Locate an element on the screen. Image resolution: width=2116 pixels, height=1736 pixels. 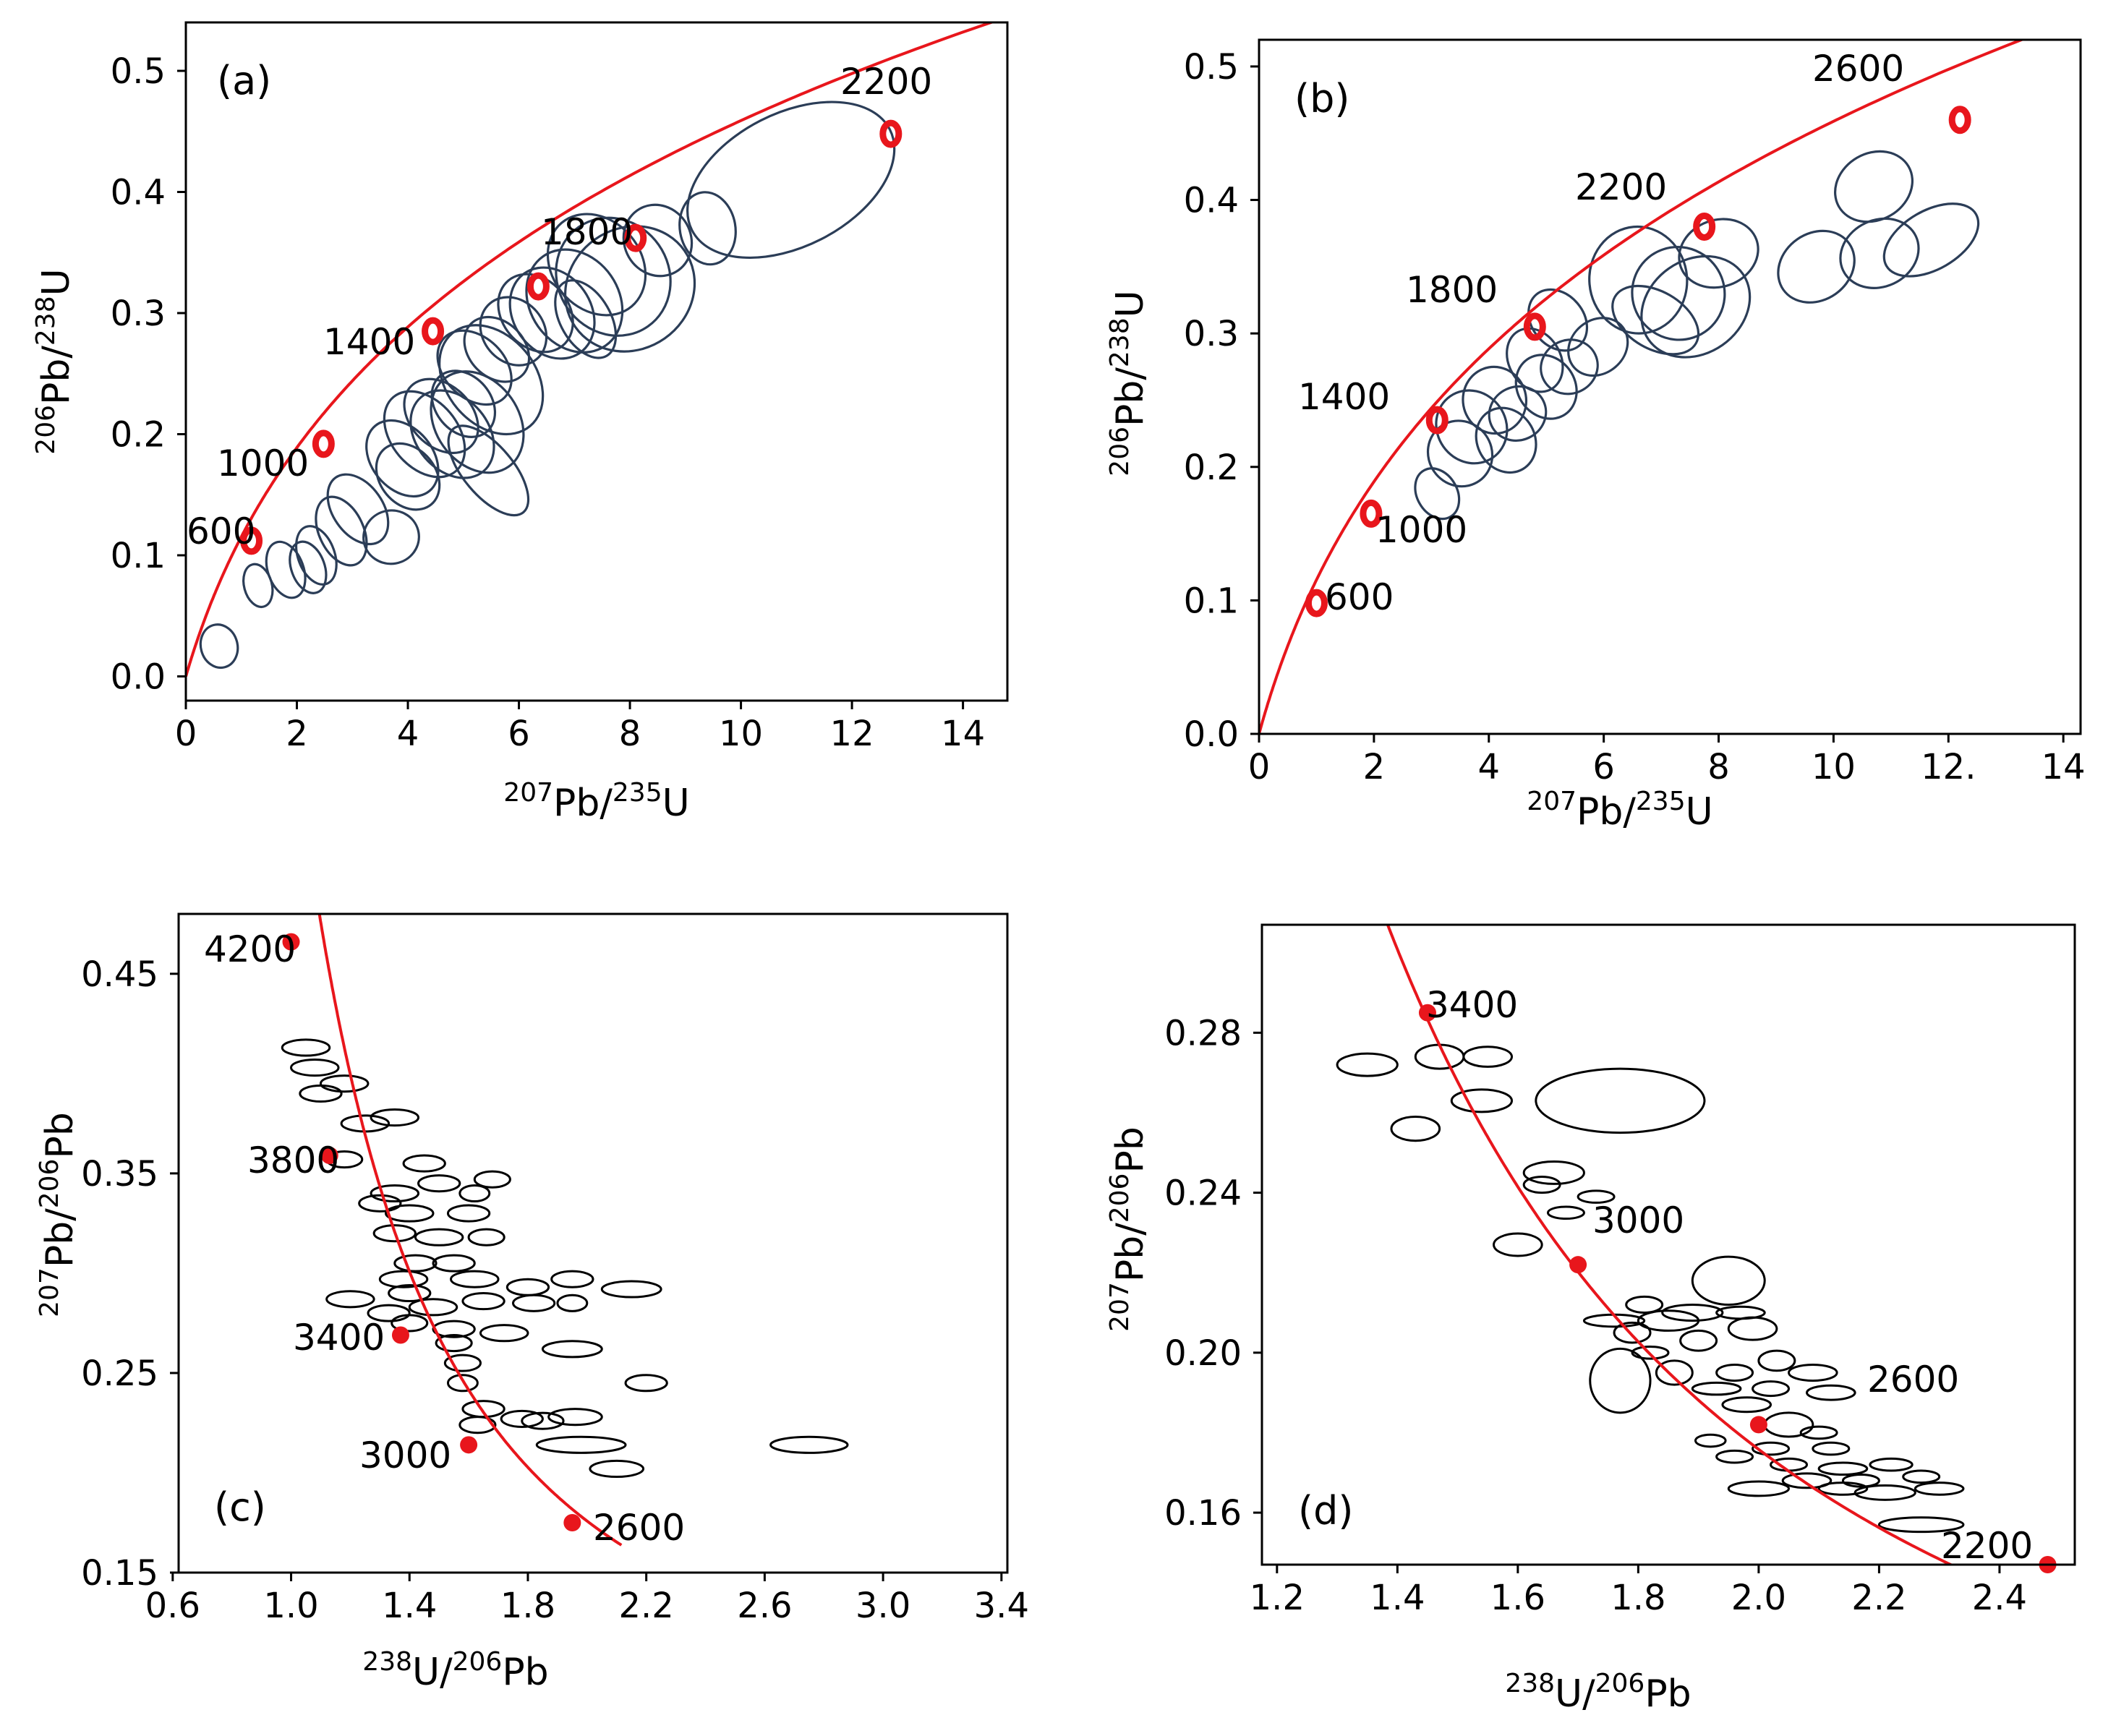
x-tick-label-b-2: 4 is located at coordinates (1488, 767).